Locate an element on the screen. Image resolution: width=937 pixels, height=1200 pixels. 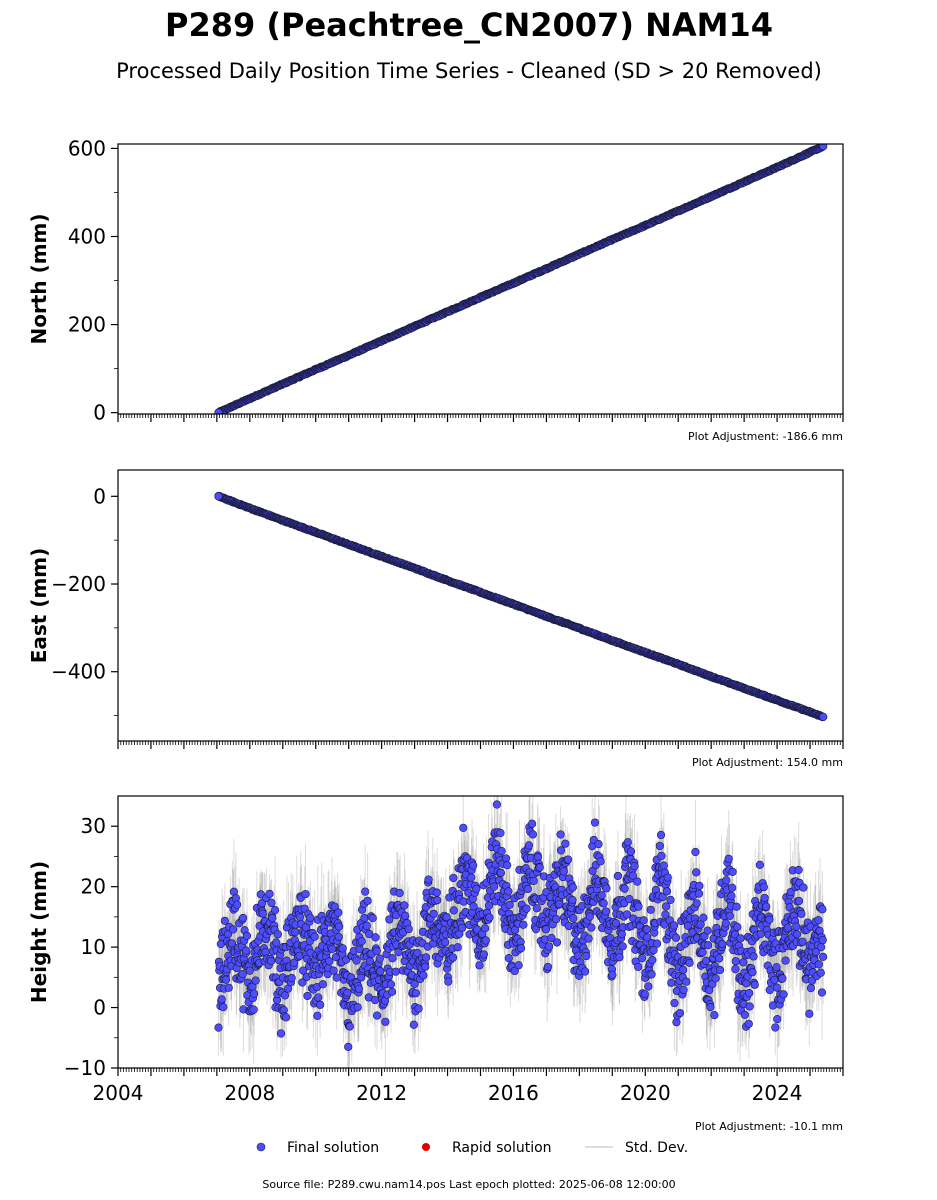
y-tick-label: −200 is located at coordinates (78, 584).